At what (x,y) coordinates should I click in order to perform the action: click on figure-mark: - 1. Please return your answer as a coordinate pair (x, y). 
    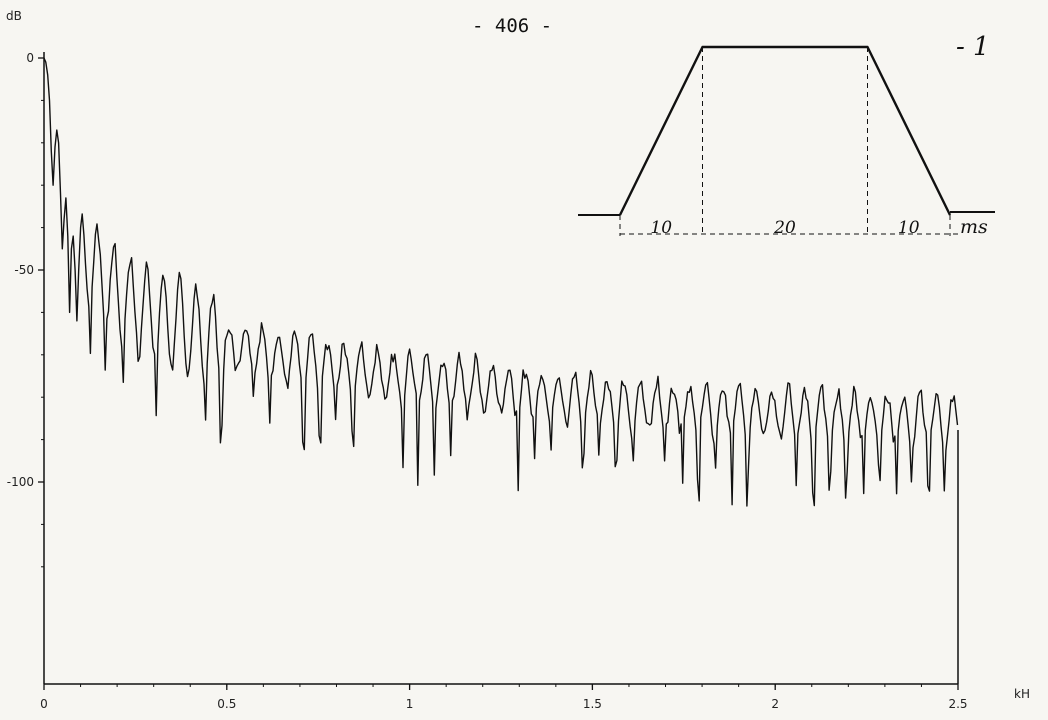
    Looking at the image, I should click on (973, 47).